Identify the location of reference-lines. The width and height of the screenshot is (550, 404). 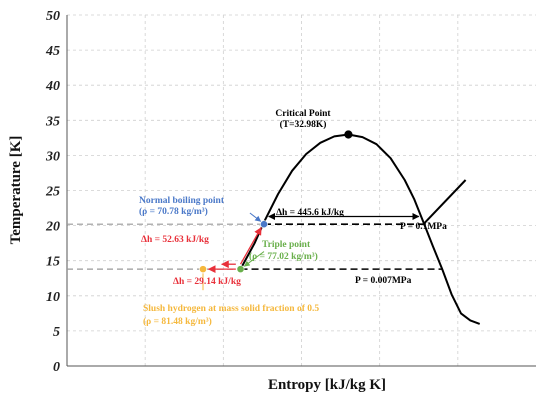
(165, 246).